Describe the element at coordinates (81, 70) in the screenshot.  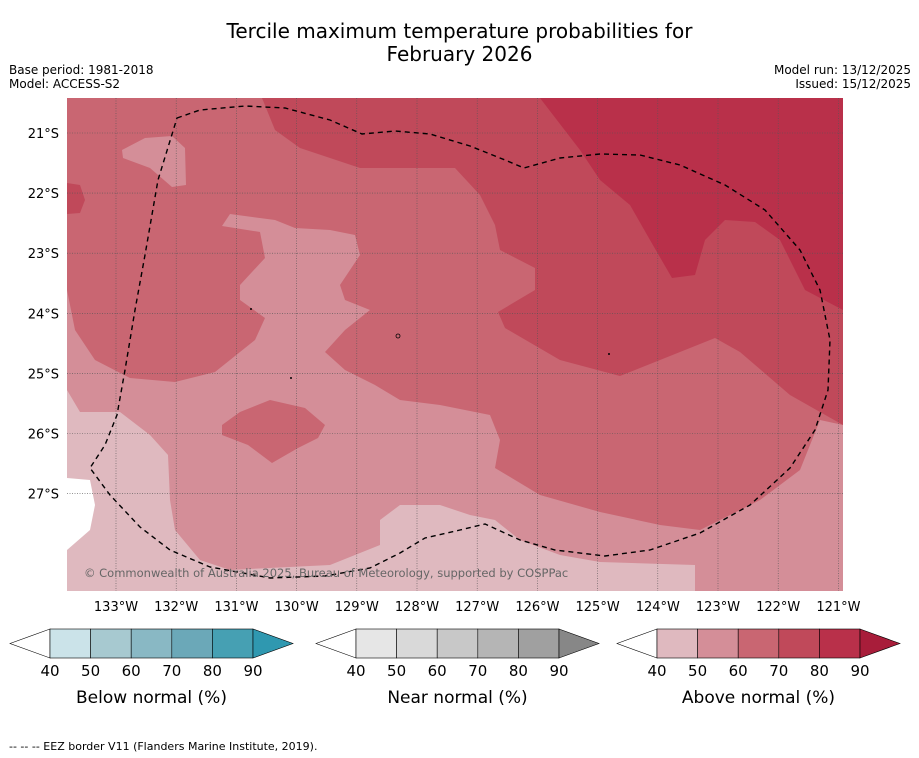
I see `base-period: Base period: 1981-2018` at that location.